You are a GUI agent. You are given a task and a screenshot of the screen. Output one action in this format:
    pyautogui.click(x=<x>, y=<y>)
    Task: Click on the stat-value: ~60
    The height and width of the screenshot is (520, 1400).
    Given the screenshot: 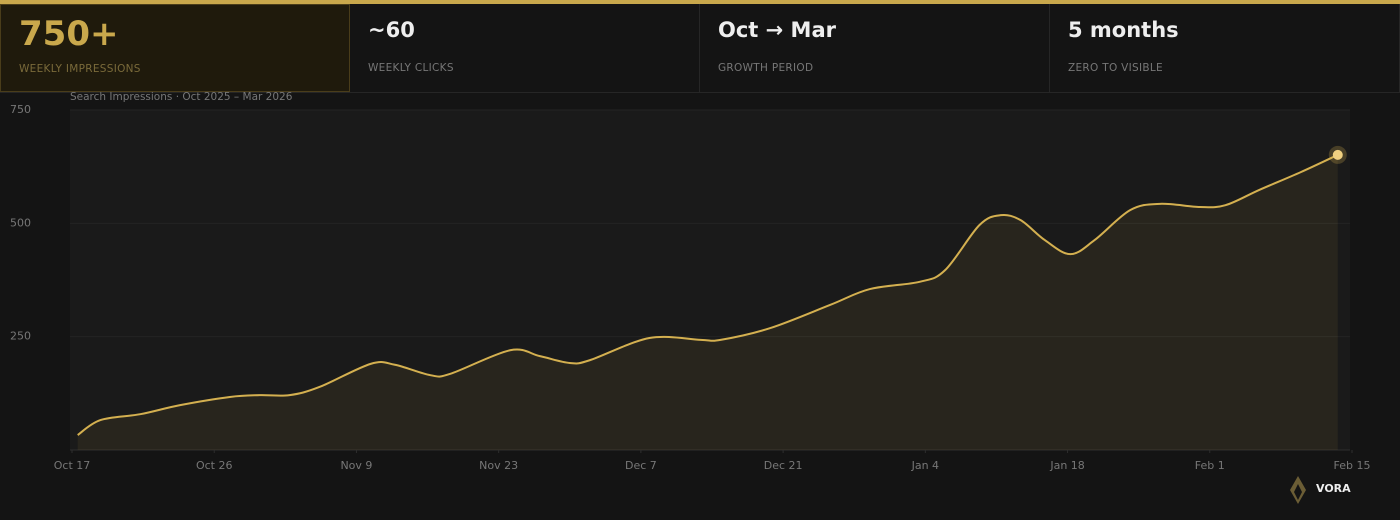 What is the action you would take?
    pyautogui.click(x=391, y=30)
    